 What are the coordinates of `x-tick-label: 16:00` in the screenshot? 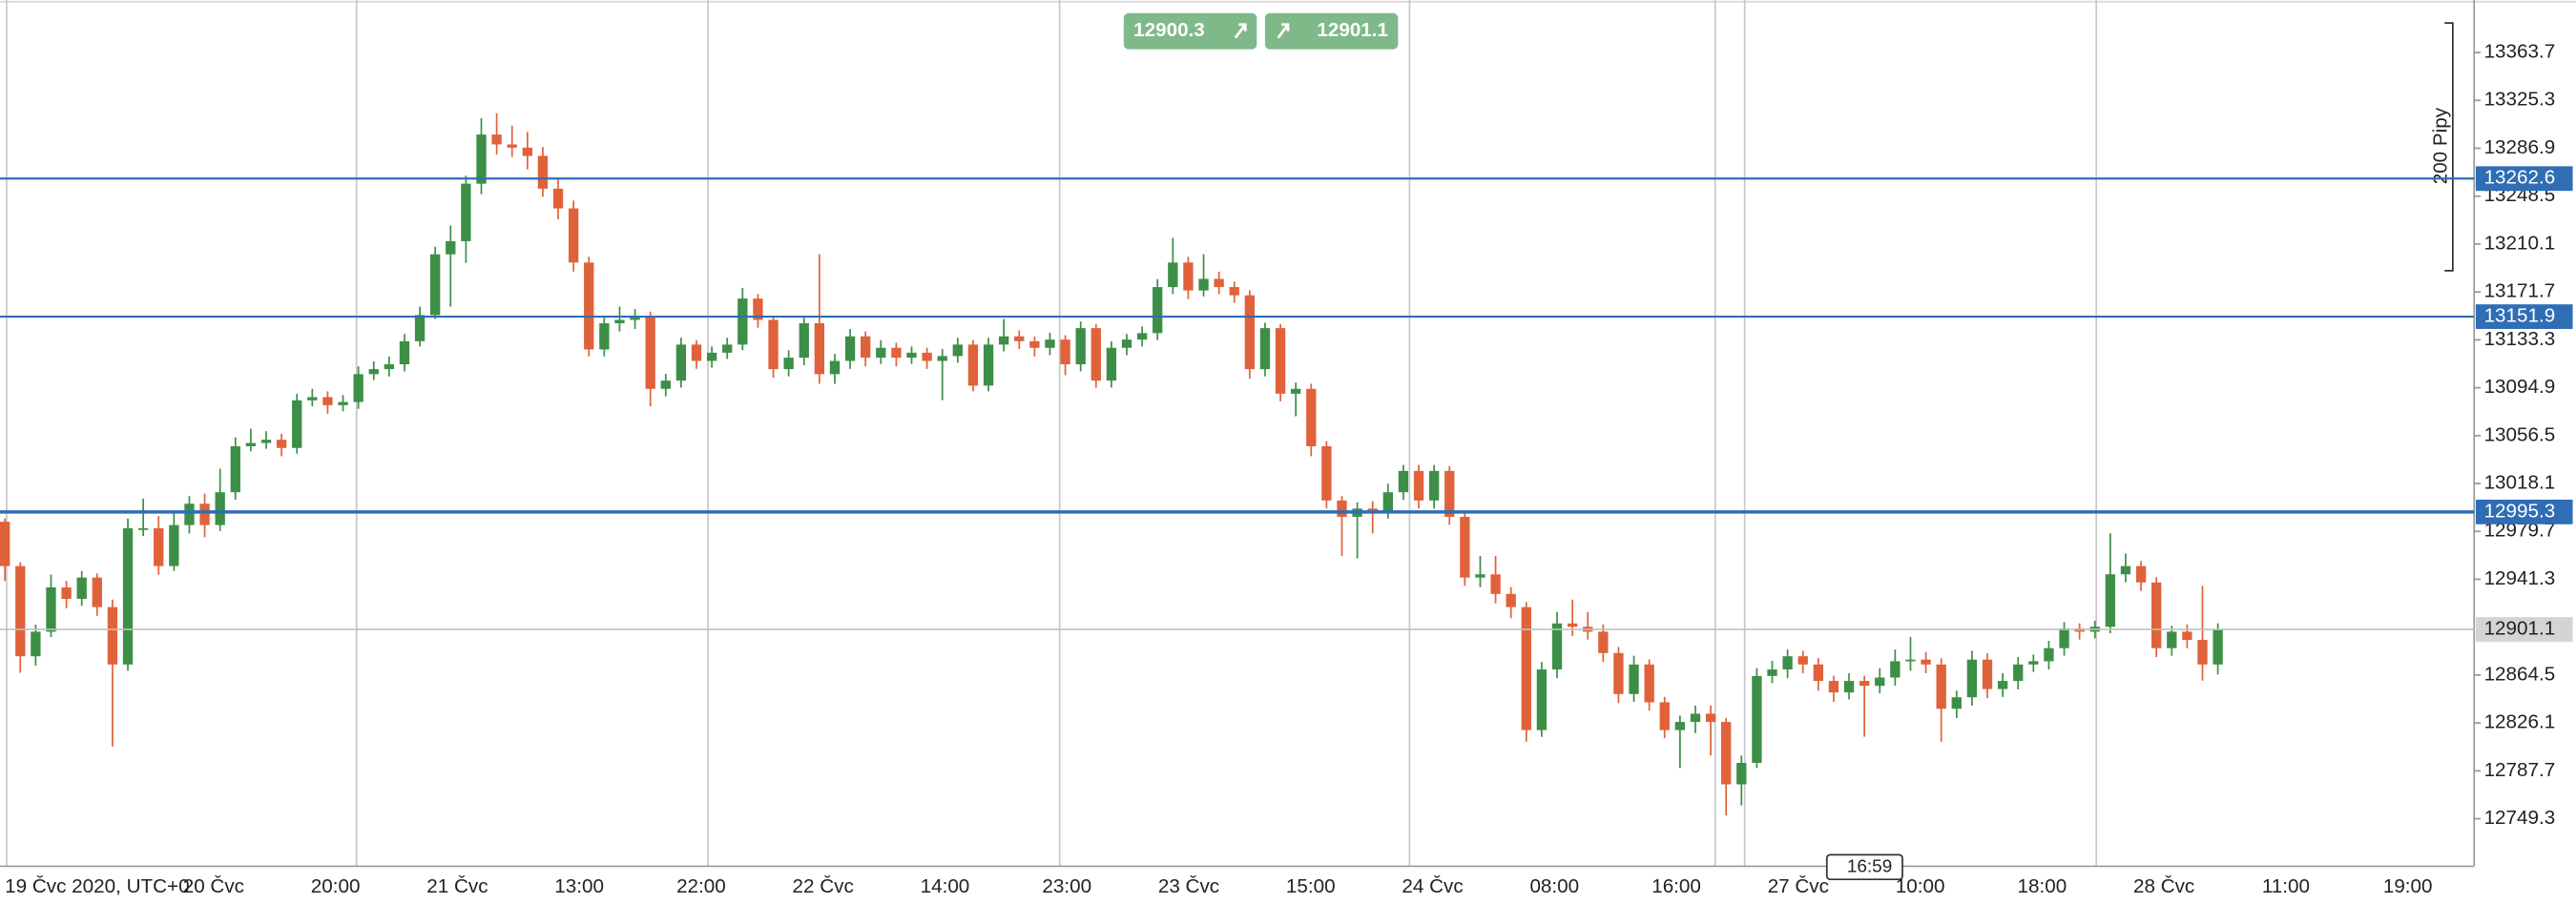 It's located at (1676, 886).